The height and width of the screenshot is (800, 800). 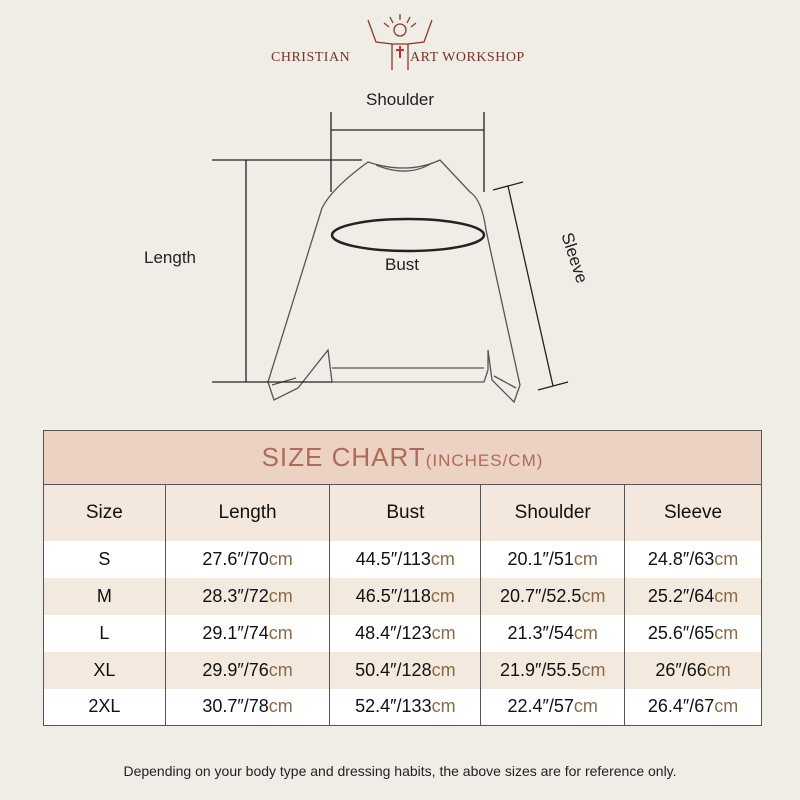 I want to click on size-cell: M, so click(x=104, y=596).